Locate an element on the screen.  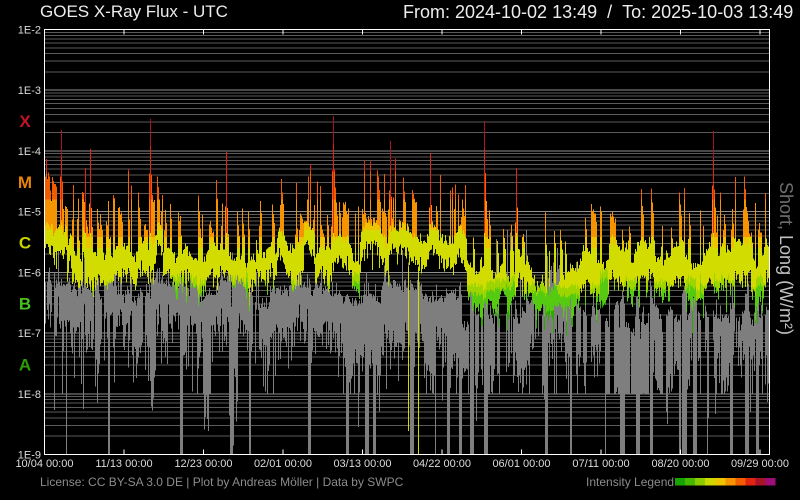
svg-text: 08/20 00:00 is located at coordinates (680, 464).